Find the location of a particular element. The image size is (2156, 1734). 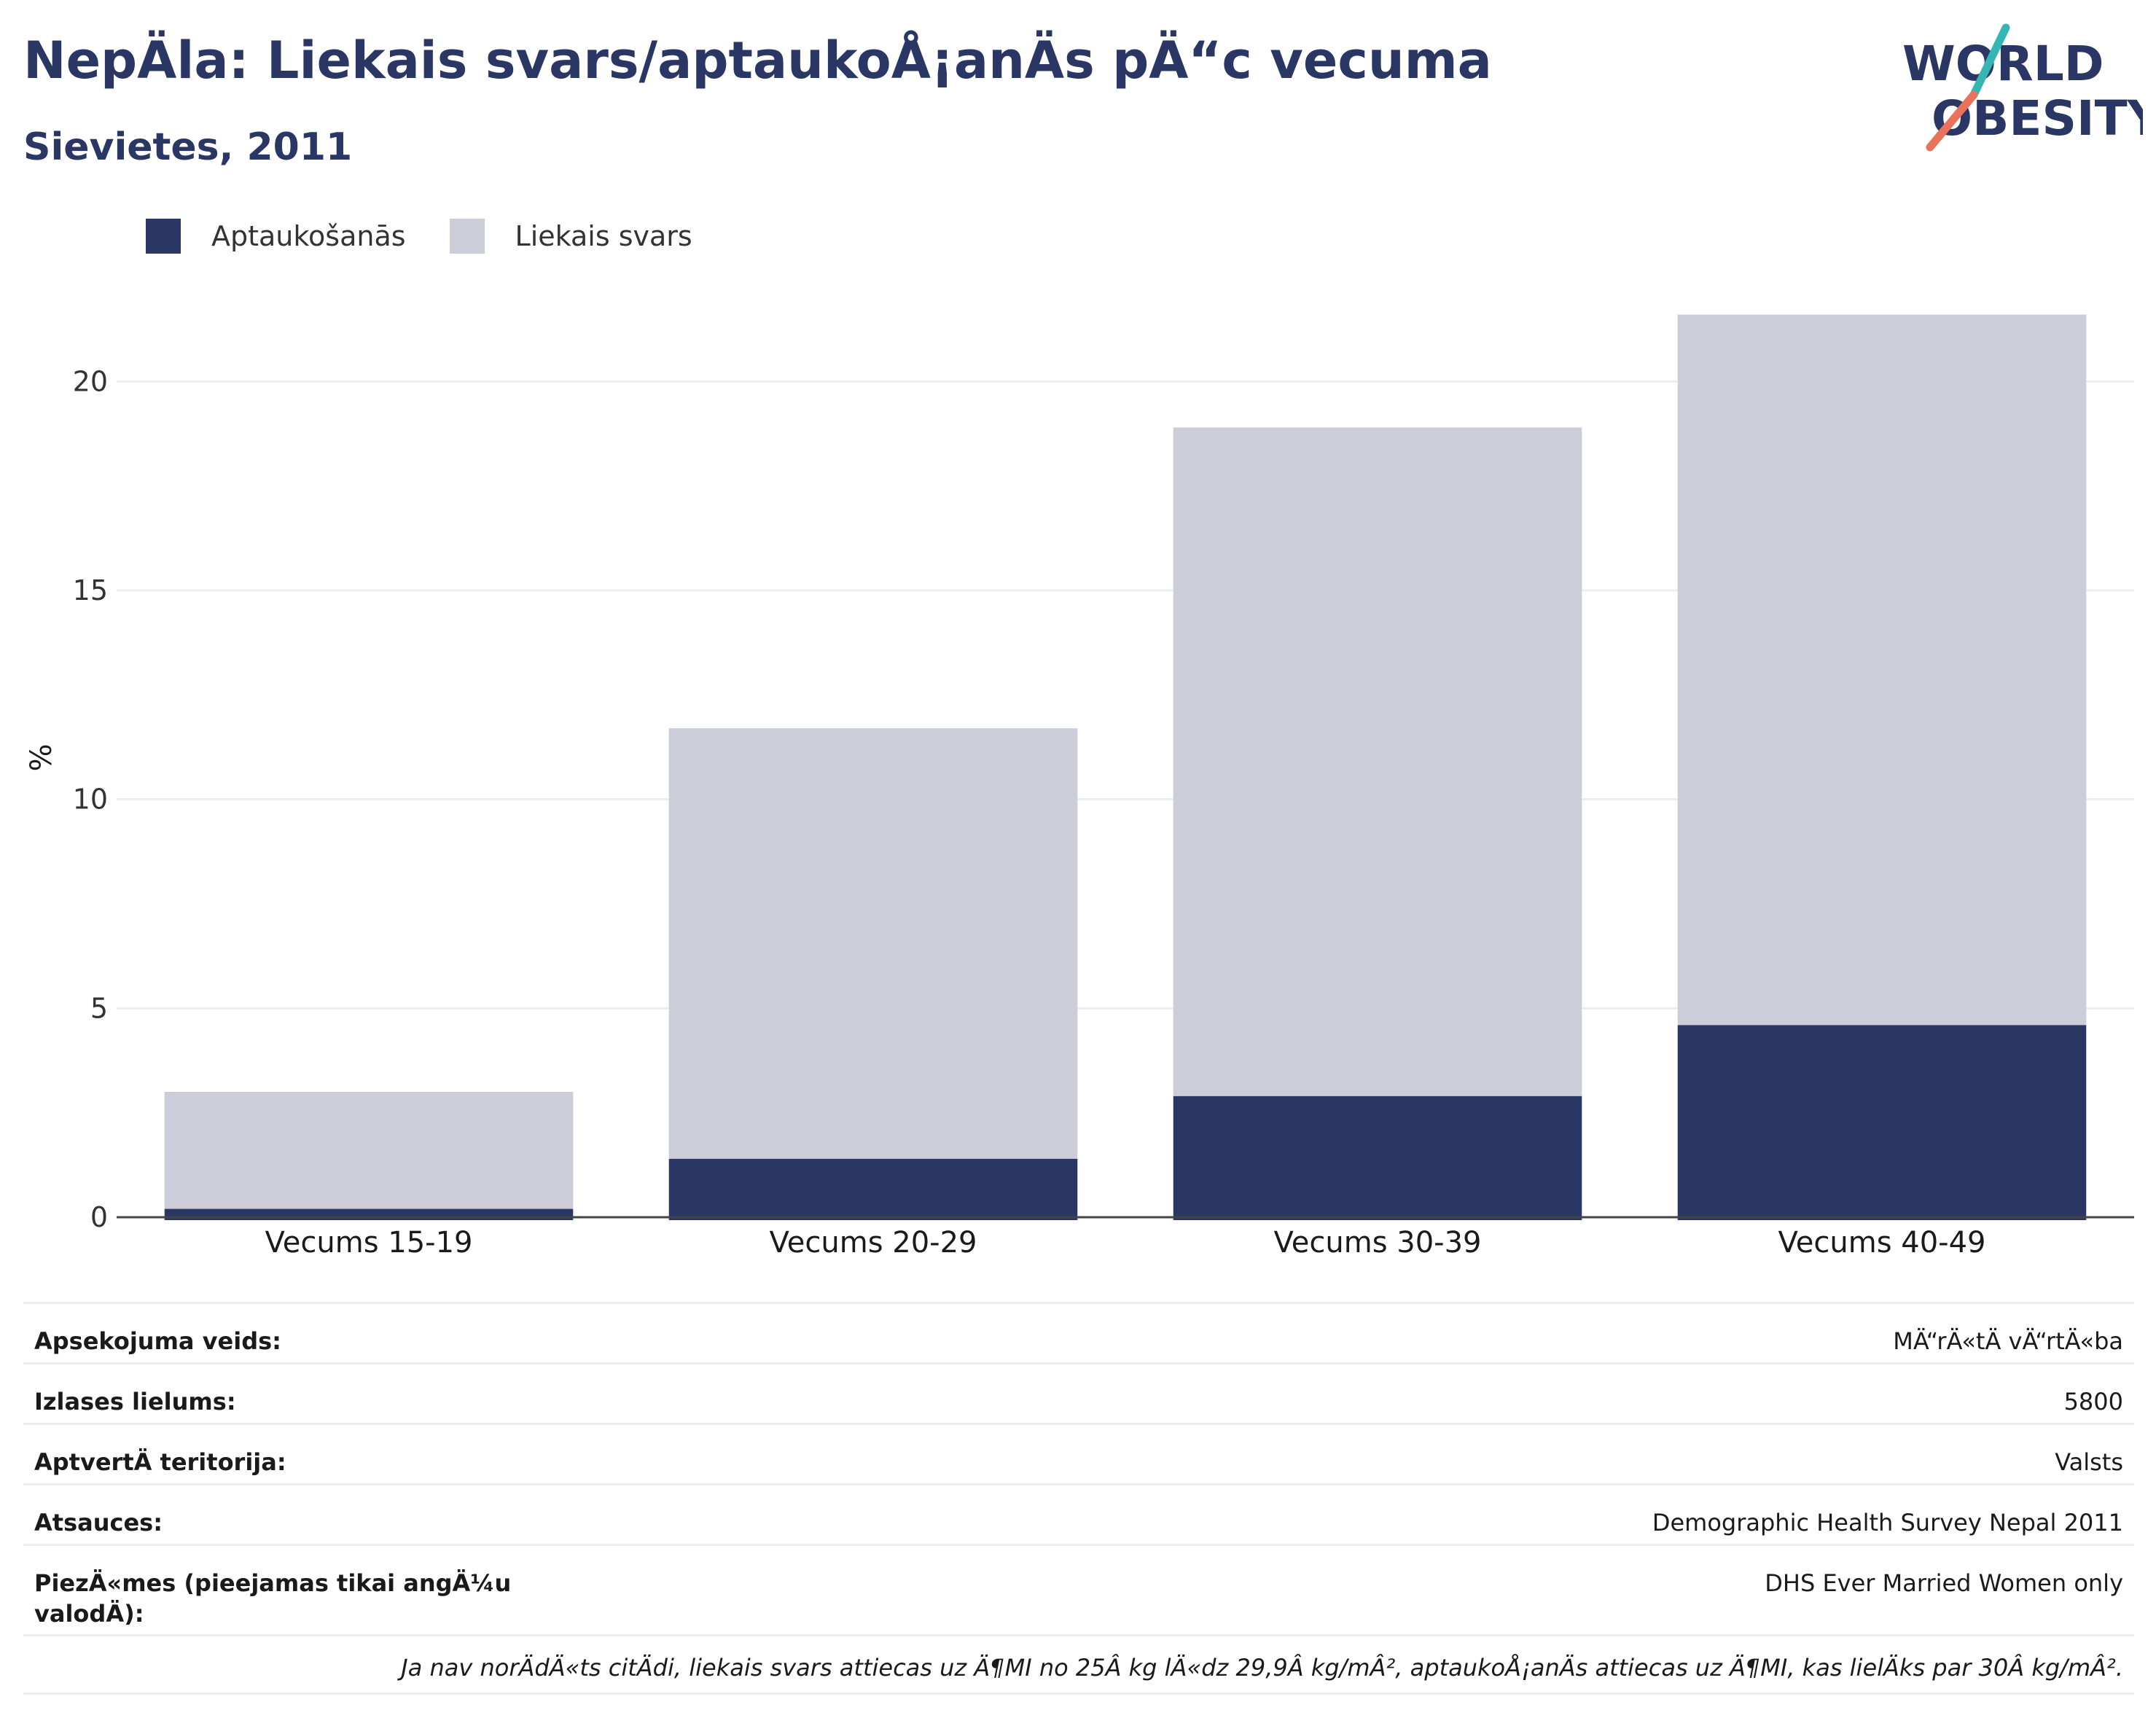

logo-text-obesity: OBESITY is located at coordinates (2038, 118).